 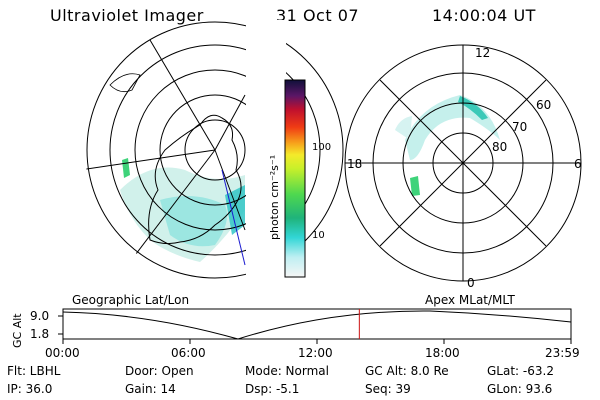 I want to click on mode-info: Mode: Normal, so click(x=287, y=371).